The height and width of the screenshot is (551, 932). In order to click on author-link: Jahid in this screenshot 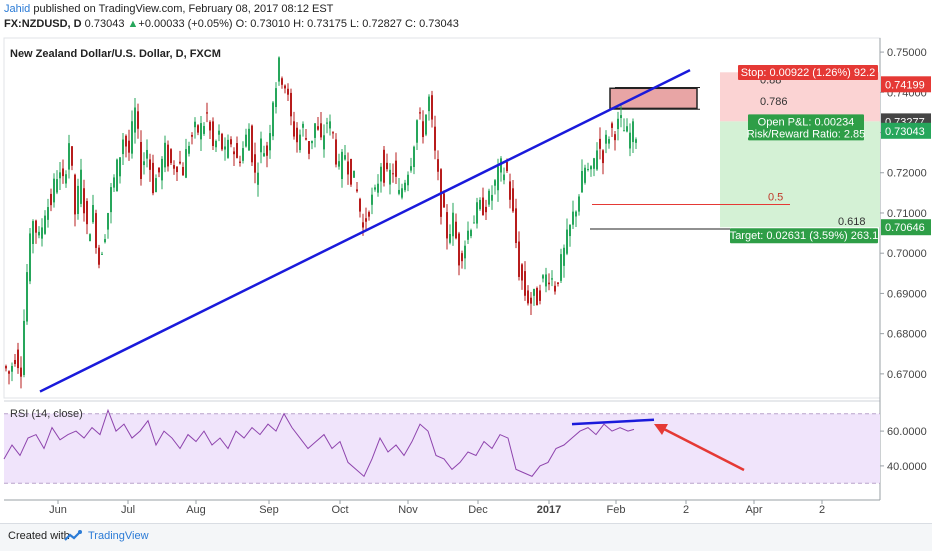, I will do `click(17, 9)`.